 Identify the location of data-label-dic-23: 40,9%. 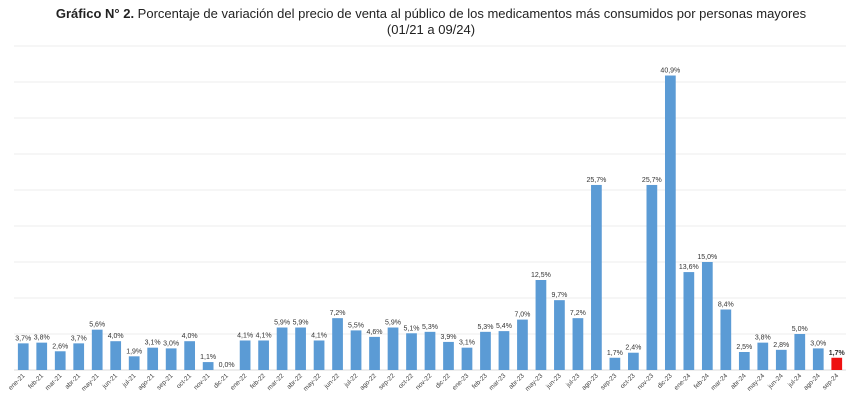
(670, 71).